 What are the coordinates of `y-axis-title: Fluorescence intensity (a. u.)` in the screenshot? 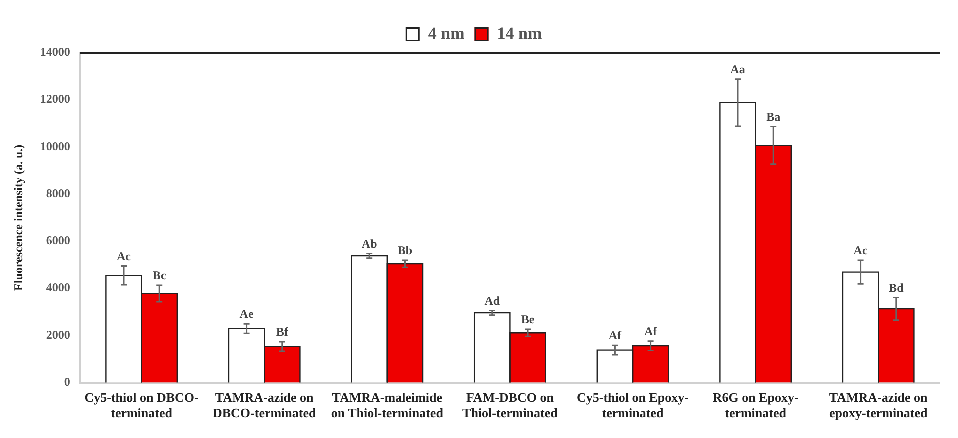 It's located at (18, 217).